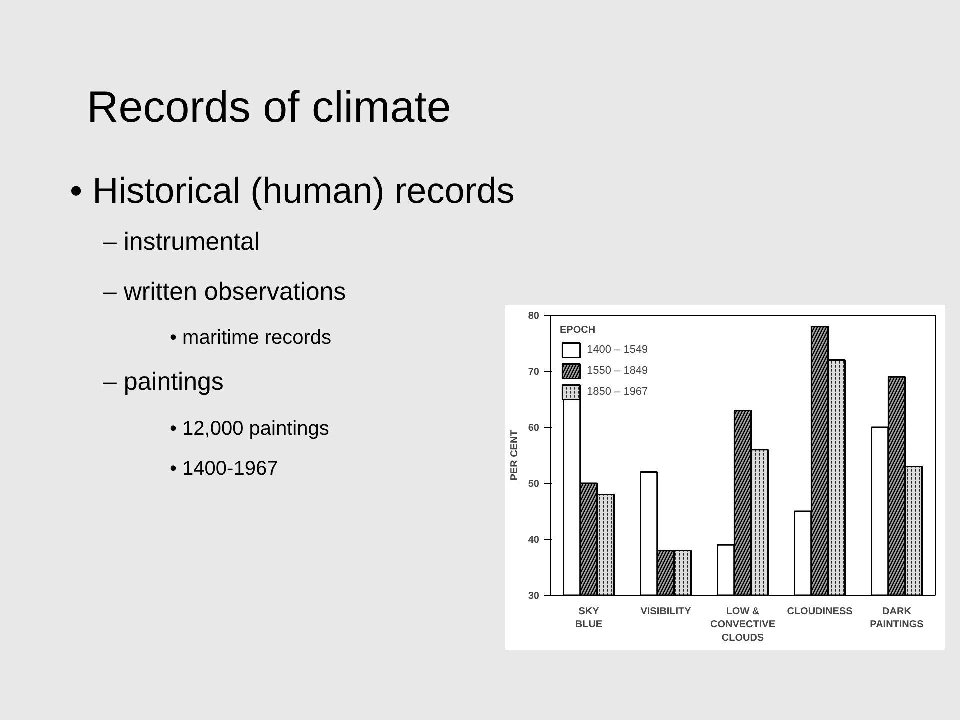 The height and width of the screenshot is (720, 960). Describe the element at coordinates (534, 372) in the screenshot. I see `y-tick-label: 70` at that location.